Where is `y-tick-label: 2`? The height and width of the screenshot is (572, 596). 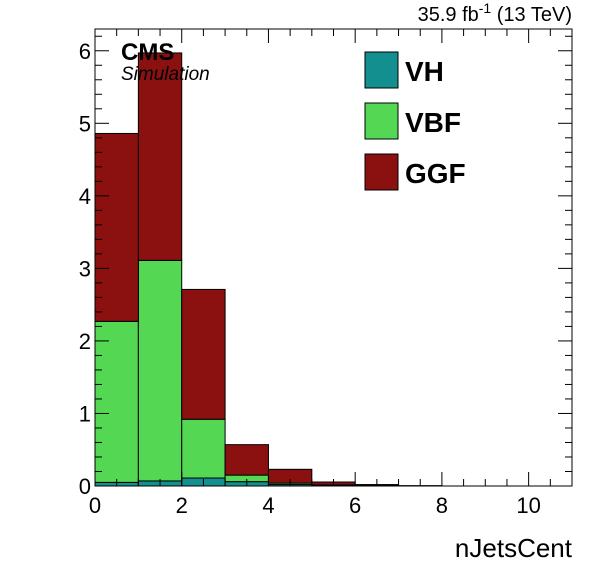 y-tick-label: 2 is located at coordinates (85, 341).